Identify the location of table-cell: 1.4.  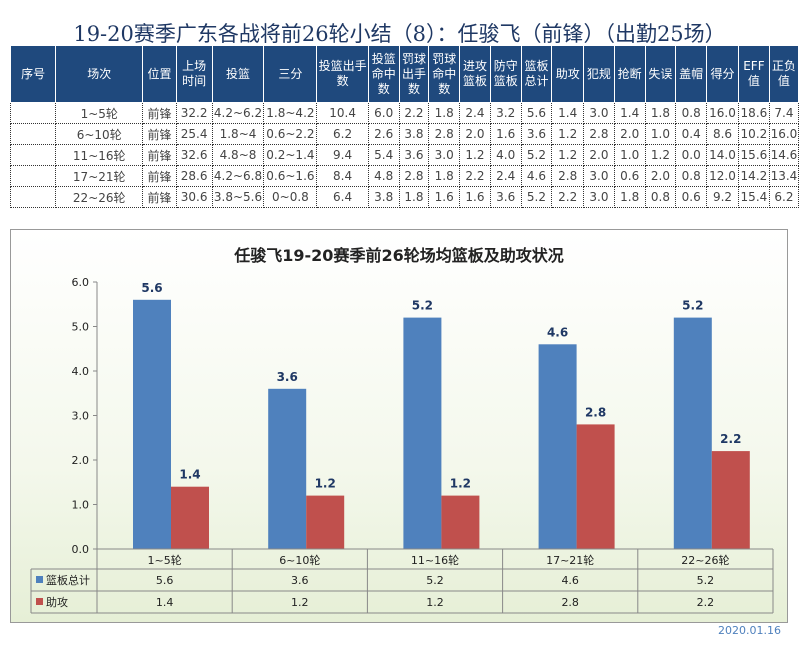
(629, 113).